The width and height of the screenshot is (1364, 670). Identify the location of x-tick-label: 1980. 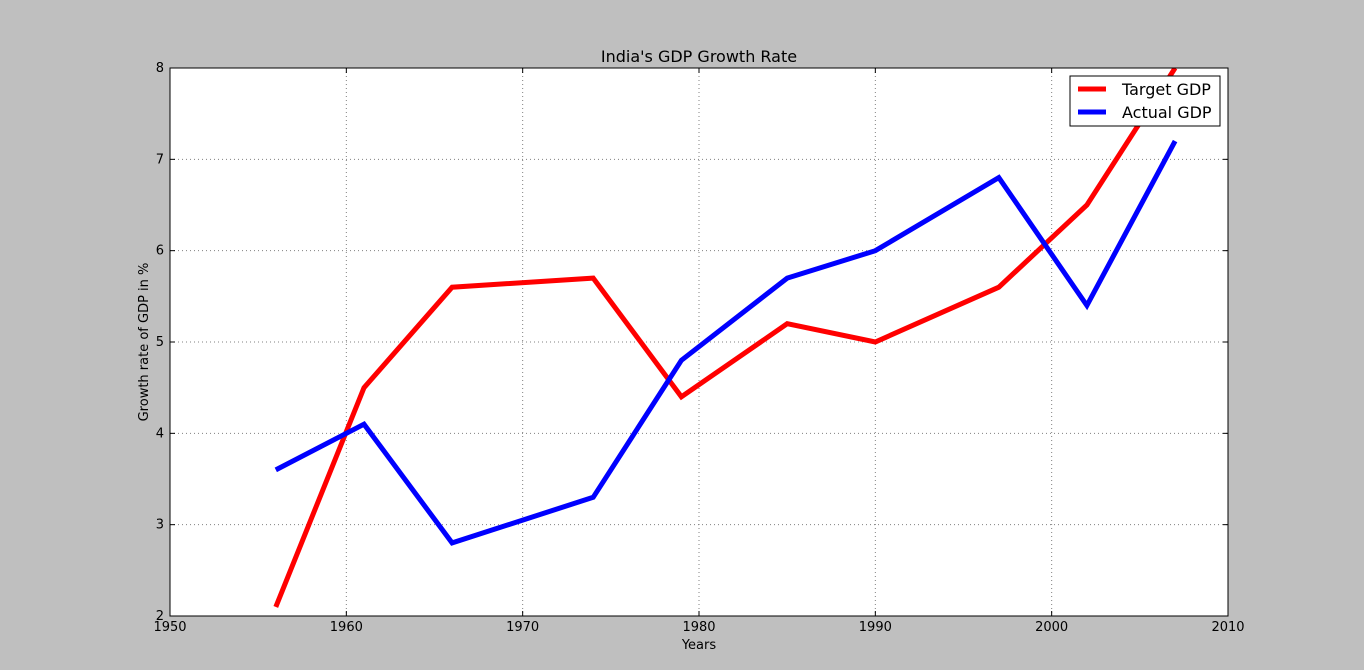
(698, 627).